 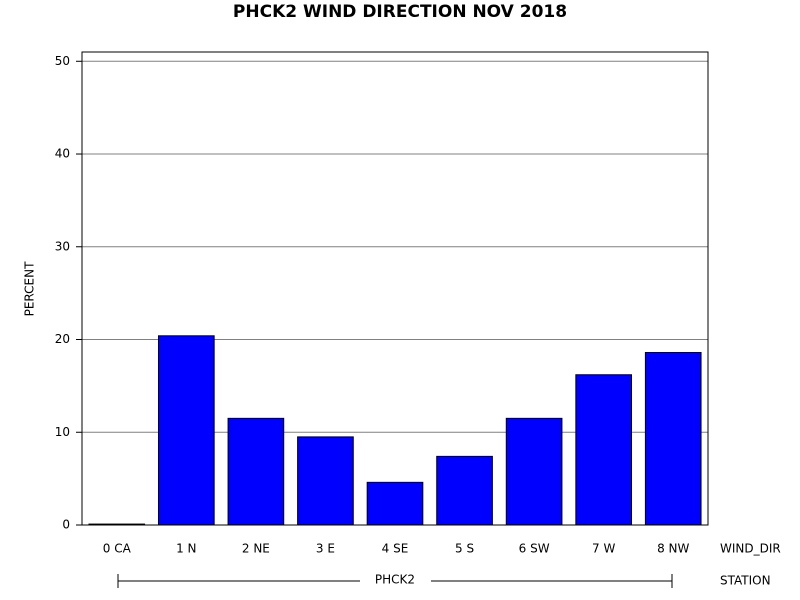 I want to click on x-tick-label: 3 E, so click(x=325, y=549).